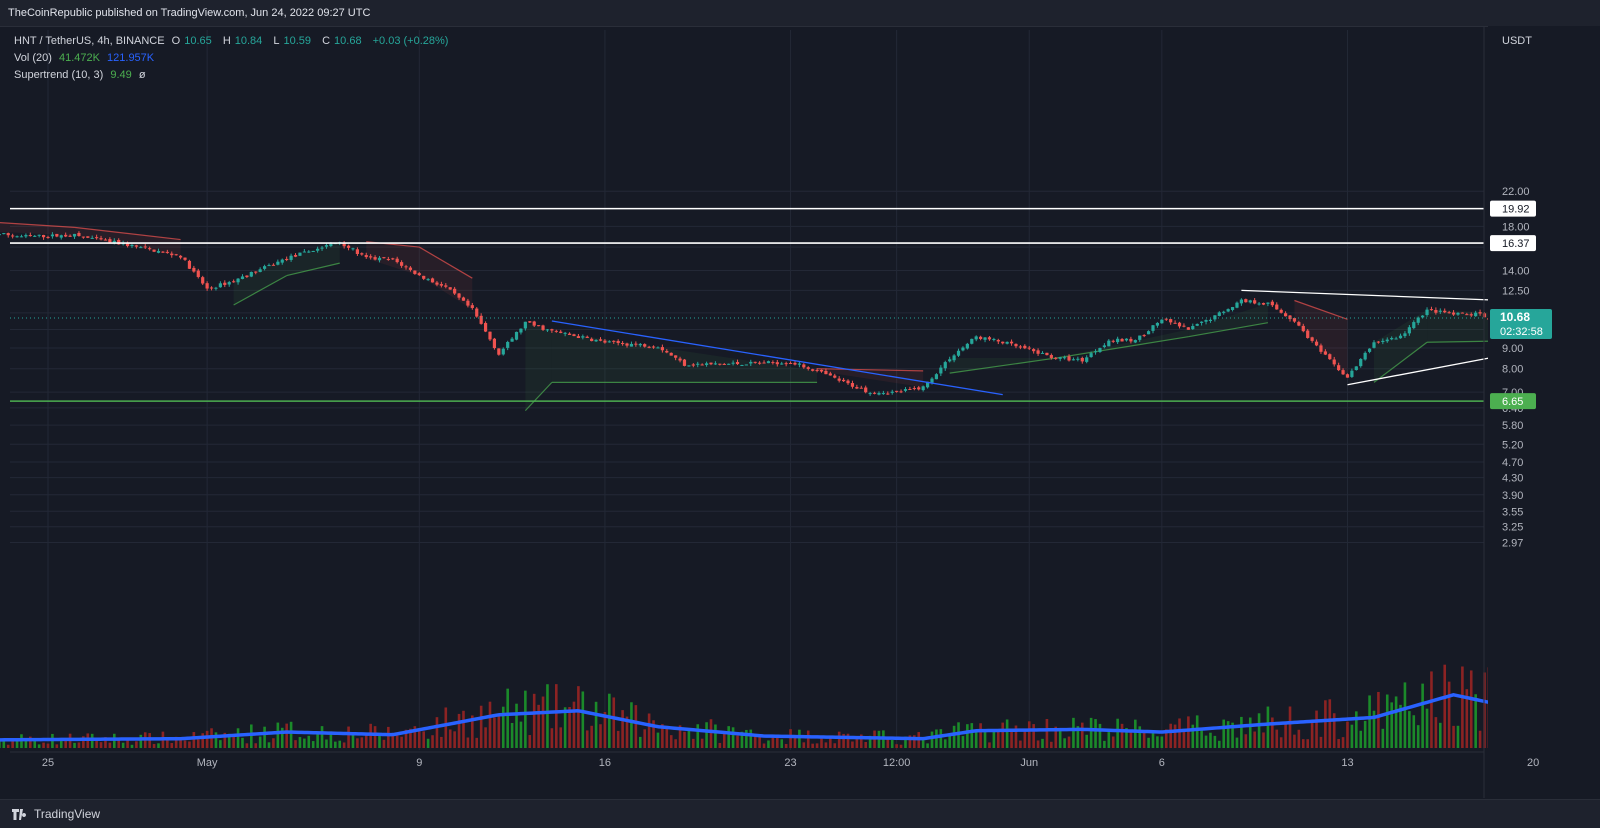  Describe the element at coordinates (1512, 426) in the screenshot. I see `price-tick-label: 5.80` at that location.